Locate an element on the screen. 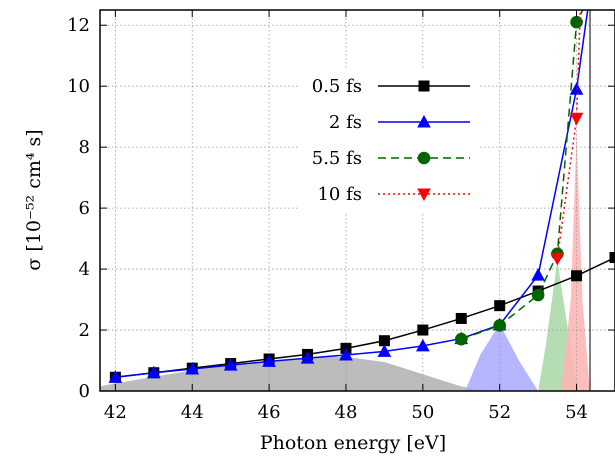  x-tick-label: 52 is located at coordinates (499, 412).